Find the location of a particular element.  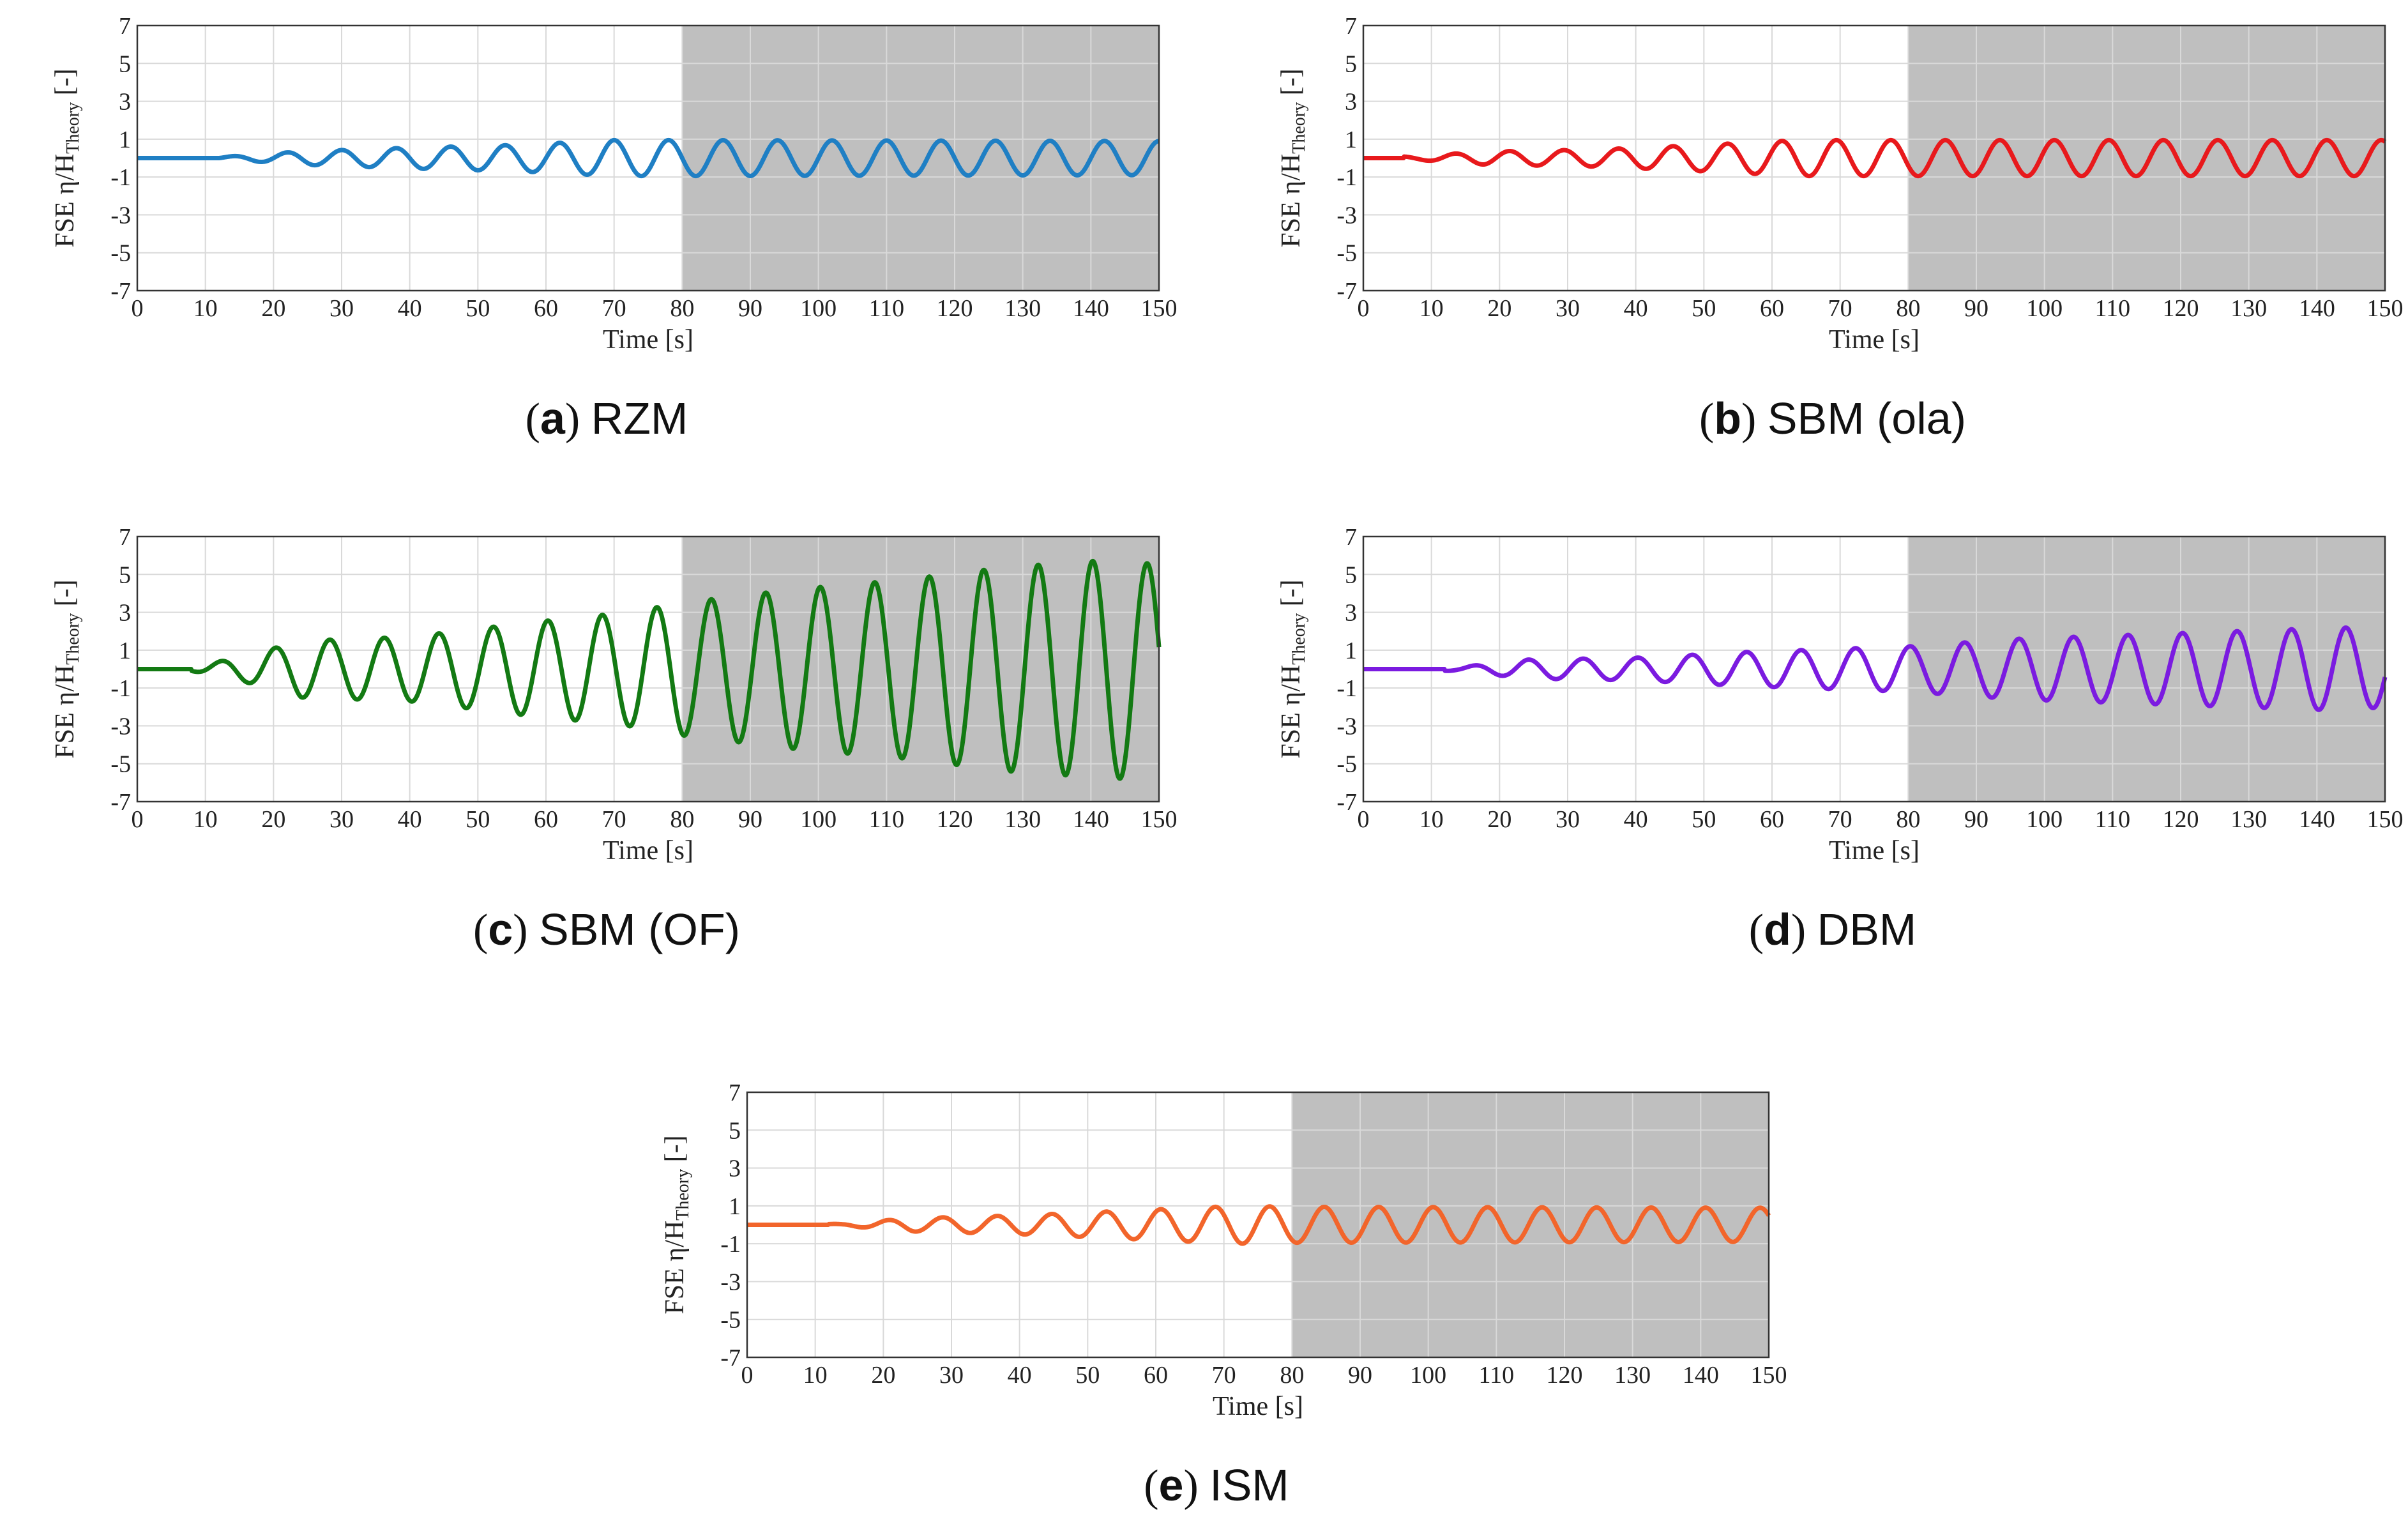

caption-letter: e is located at coordinates (1171, 1485).